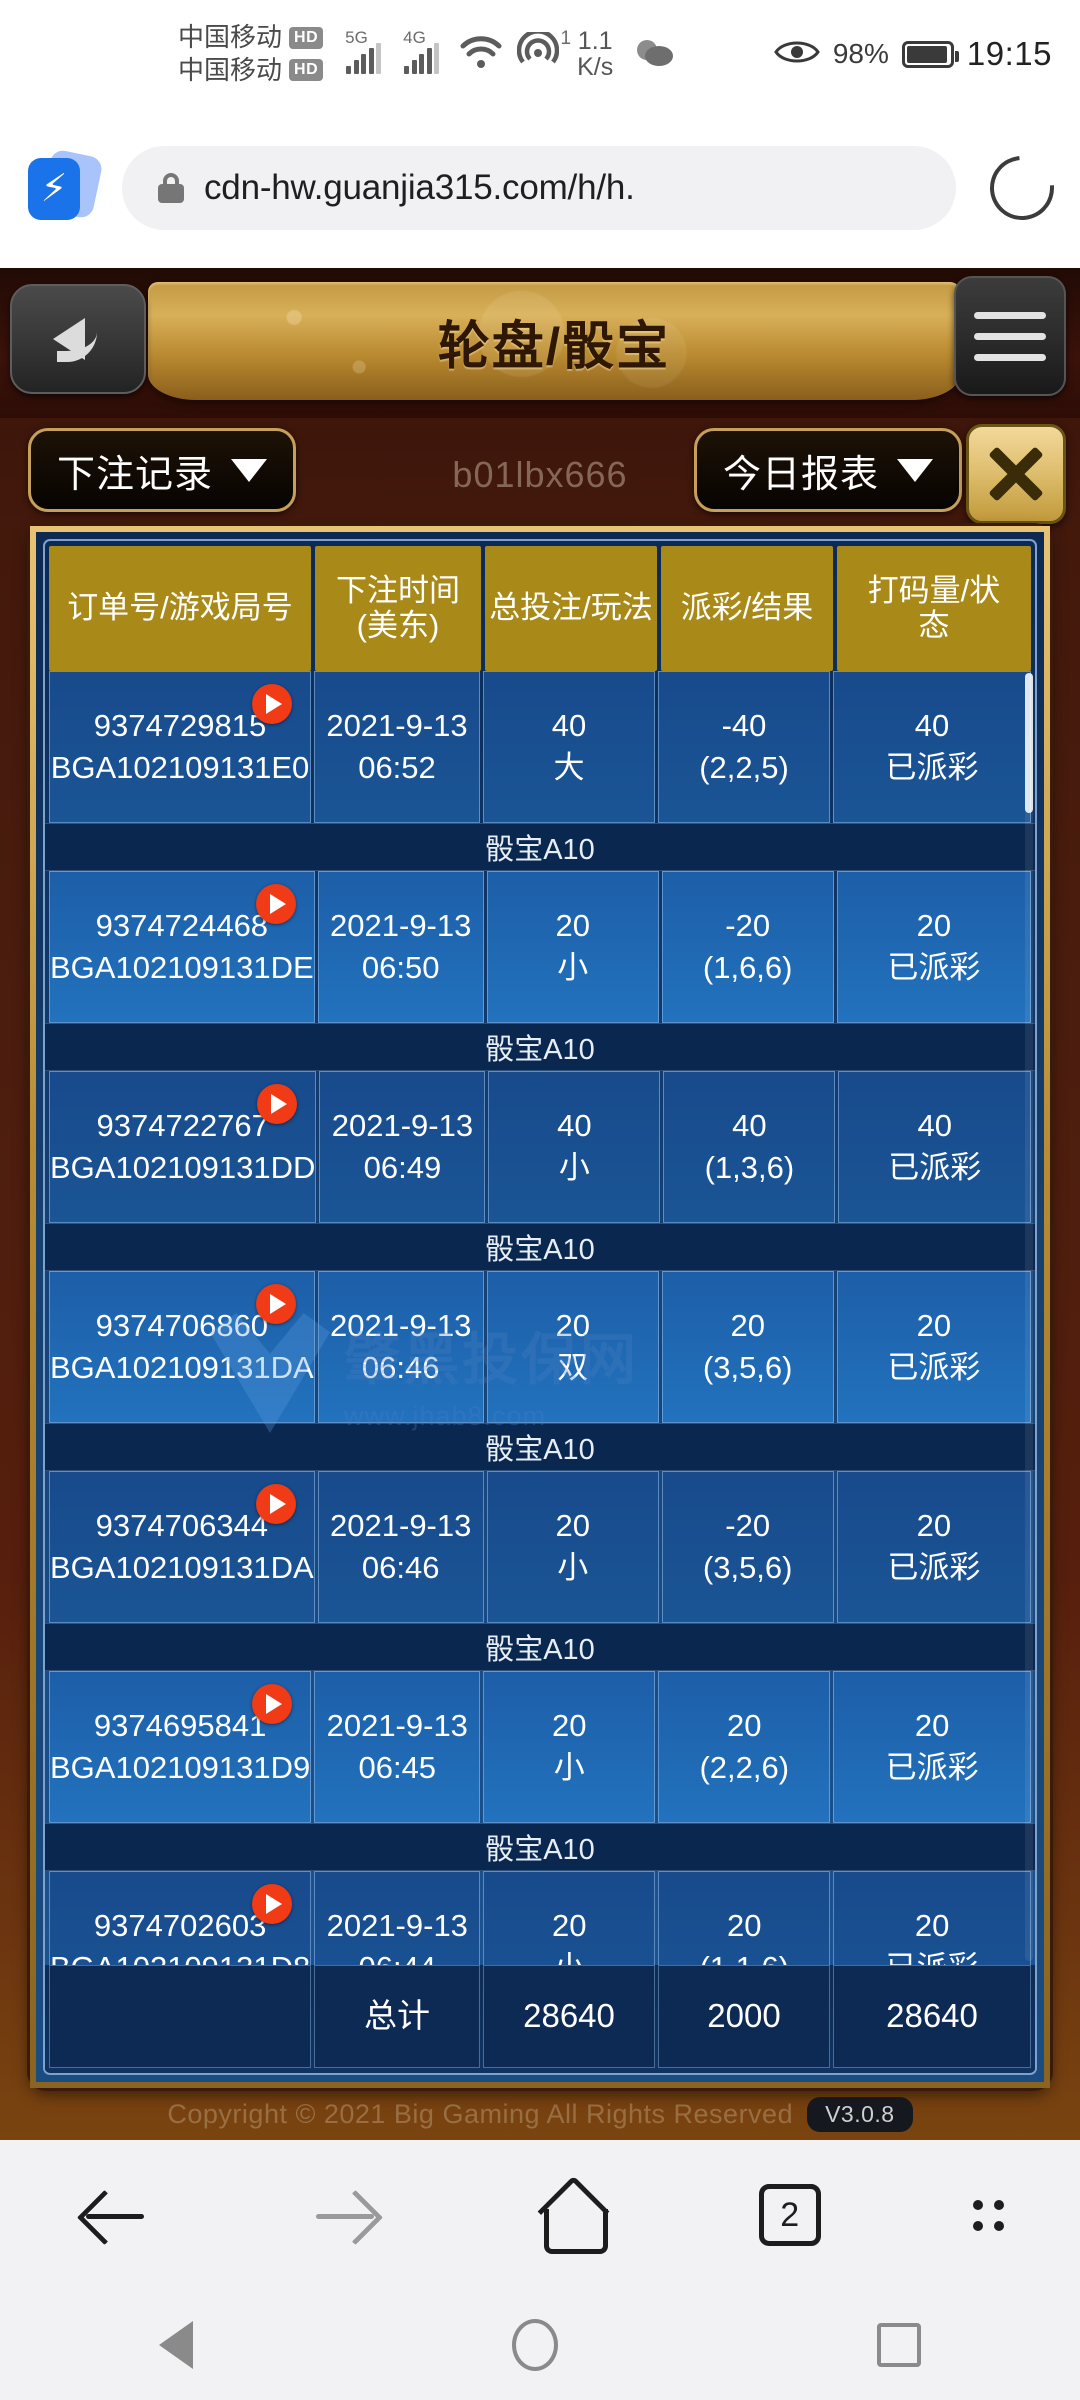 The height and width of the screenshot is (2400, 1080). Describe the element at coordinates (398, 608) in the screenshot. I see `column-header-bet-time: 下注时间 (美东)` at that location.